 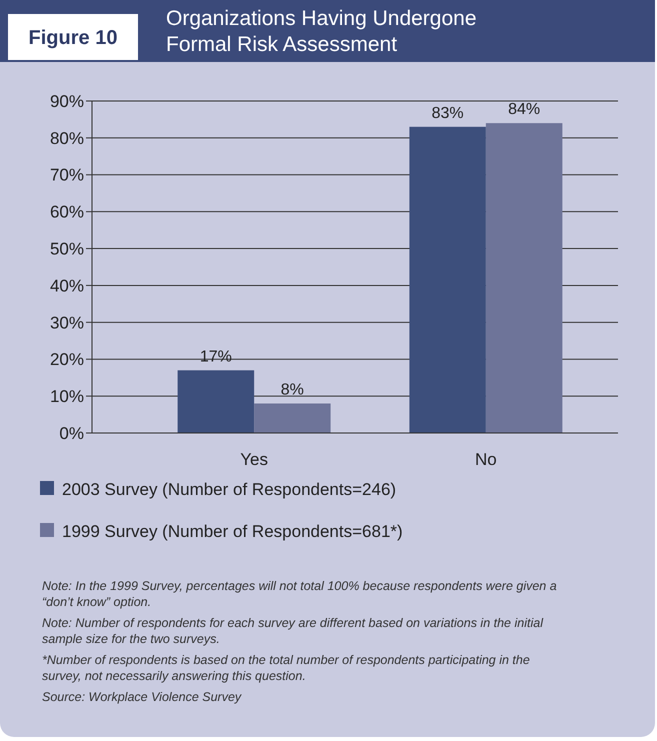 I want to click on text: *Number of respondents is based on the total number of respondents participating in the survey, not necessarily answering this question., so click(x=286, y=668).